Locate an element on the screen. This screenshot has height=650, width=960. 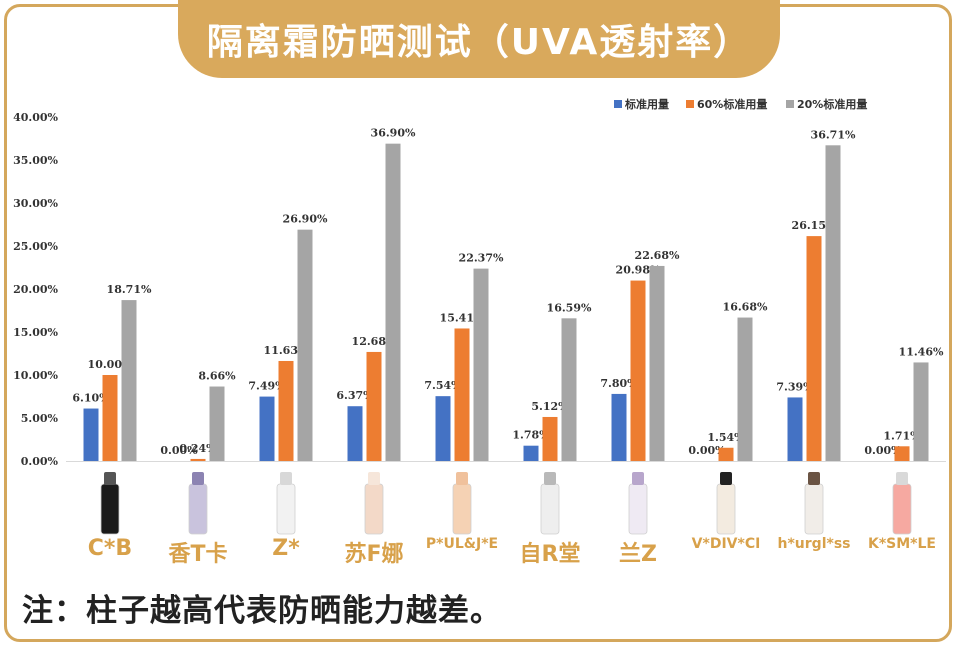
y-tick-label: 15.00% is located at coordinates (35, 332).